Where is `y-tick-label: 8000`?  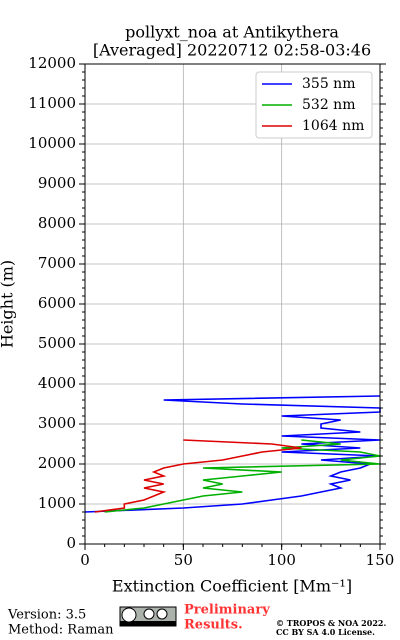
y-tick-label: 8000 is located at coordinates (57, 223).